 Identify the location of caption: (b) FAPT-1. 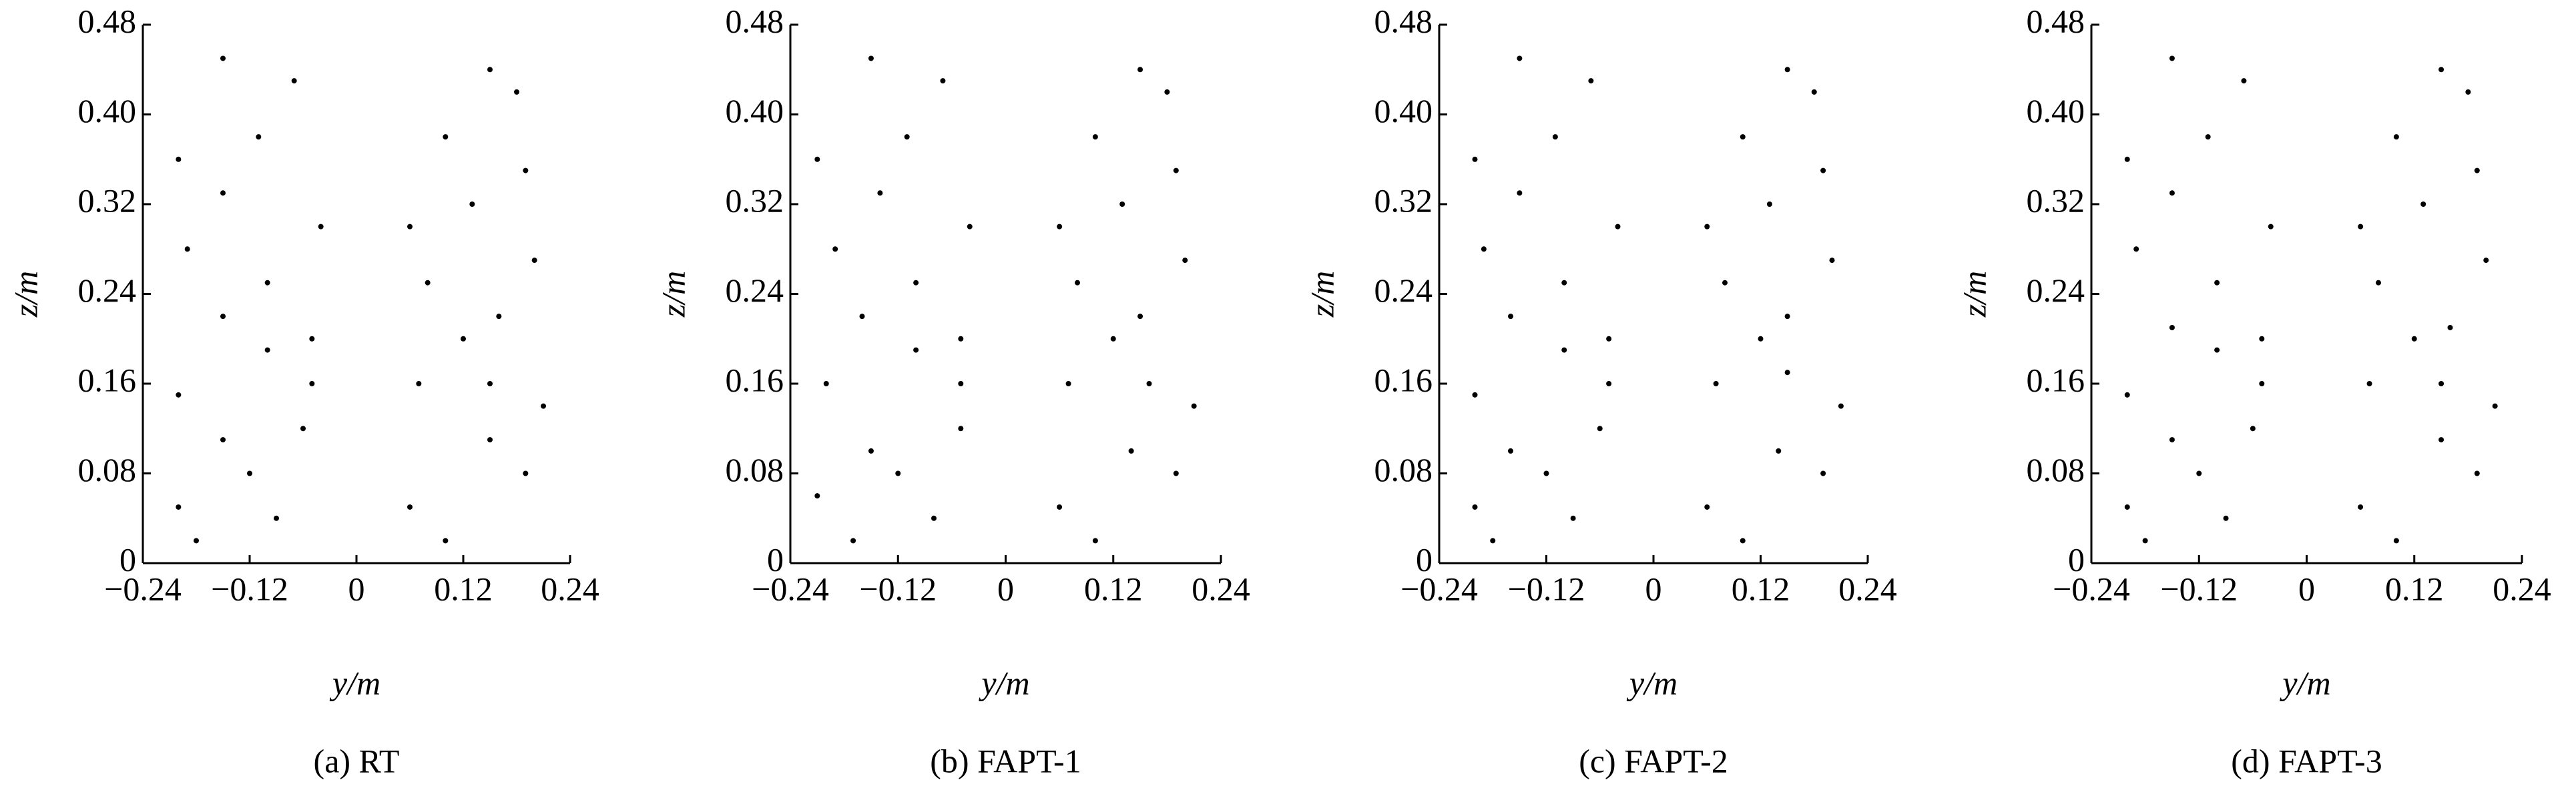
(1005, 760).